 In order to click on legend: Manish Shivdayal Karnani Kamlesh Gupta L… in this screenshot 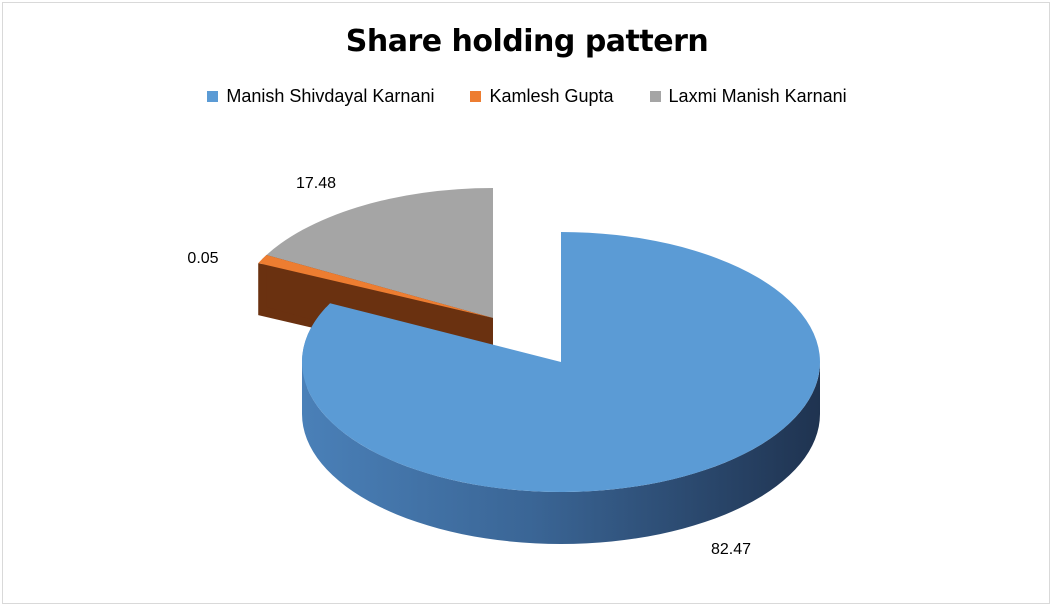, I will do `click(527, 96)`.